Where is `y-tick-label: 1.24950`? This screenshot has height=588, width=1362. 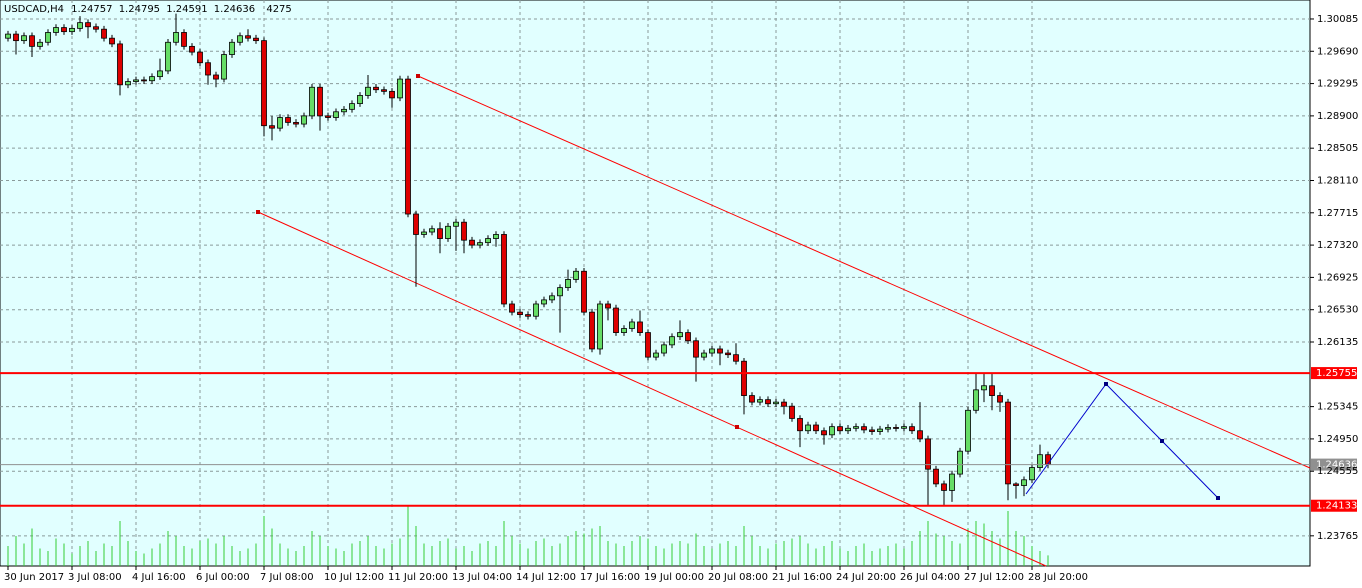
y-tick-label: 1.24950 is located at coordinates (1337, 439).